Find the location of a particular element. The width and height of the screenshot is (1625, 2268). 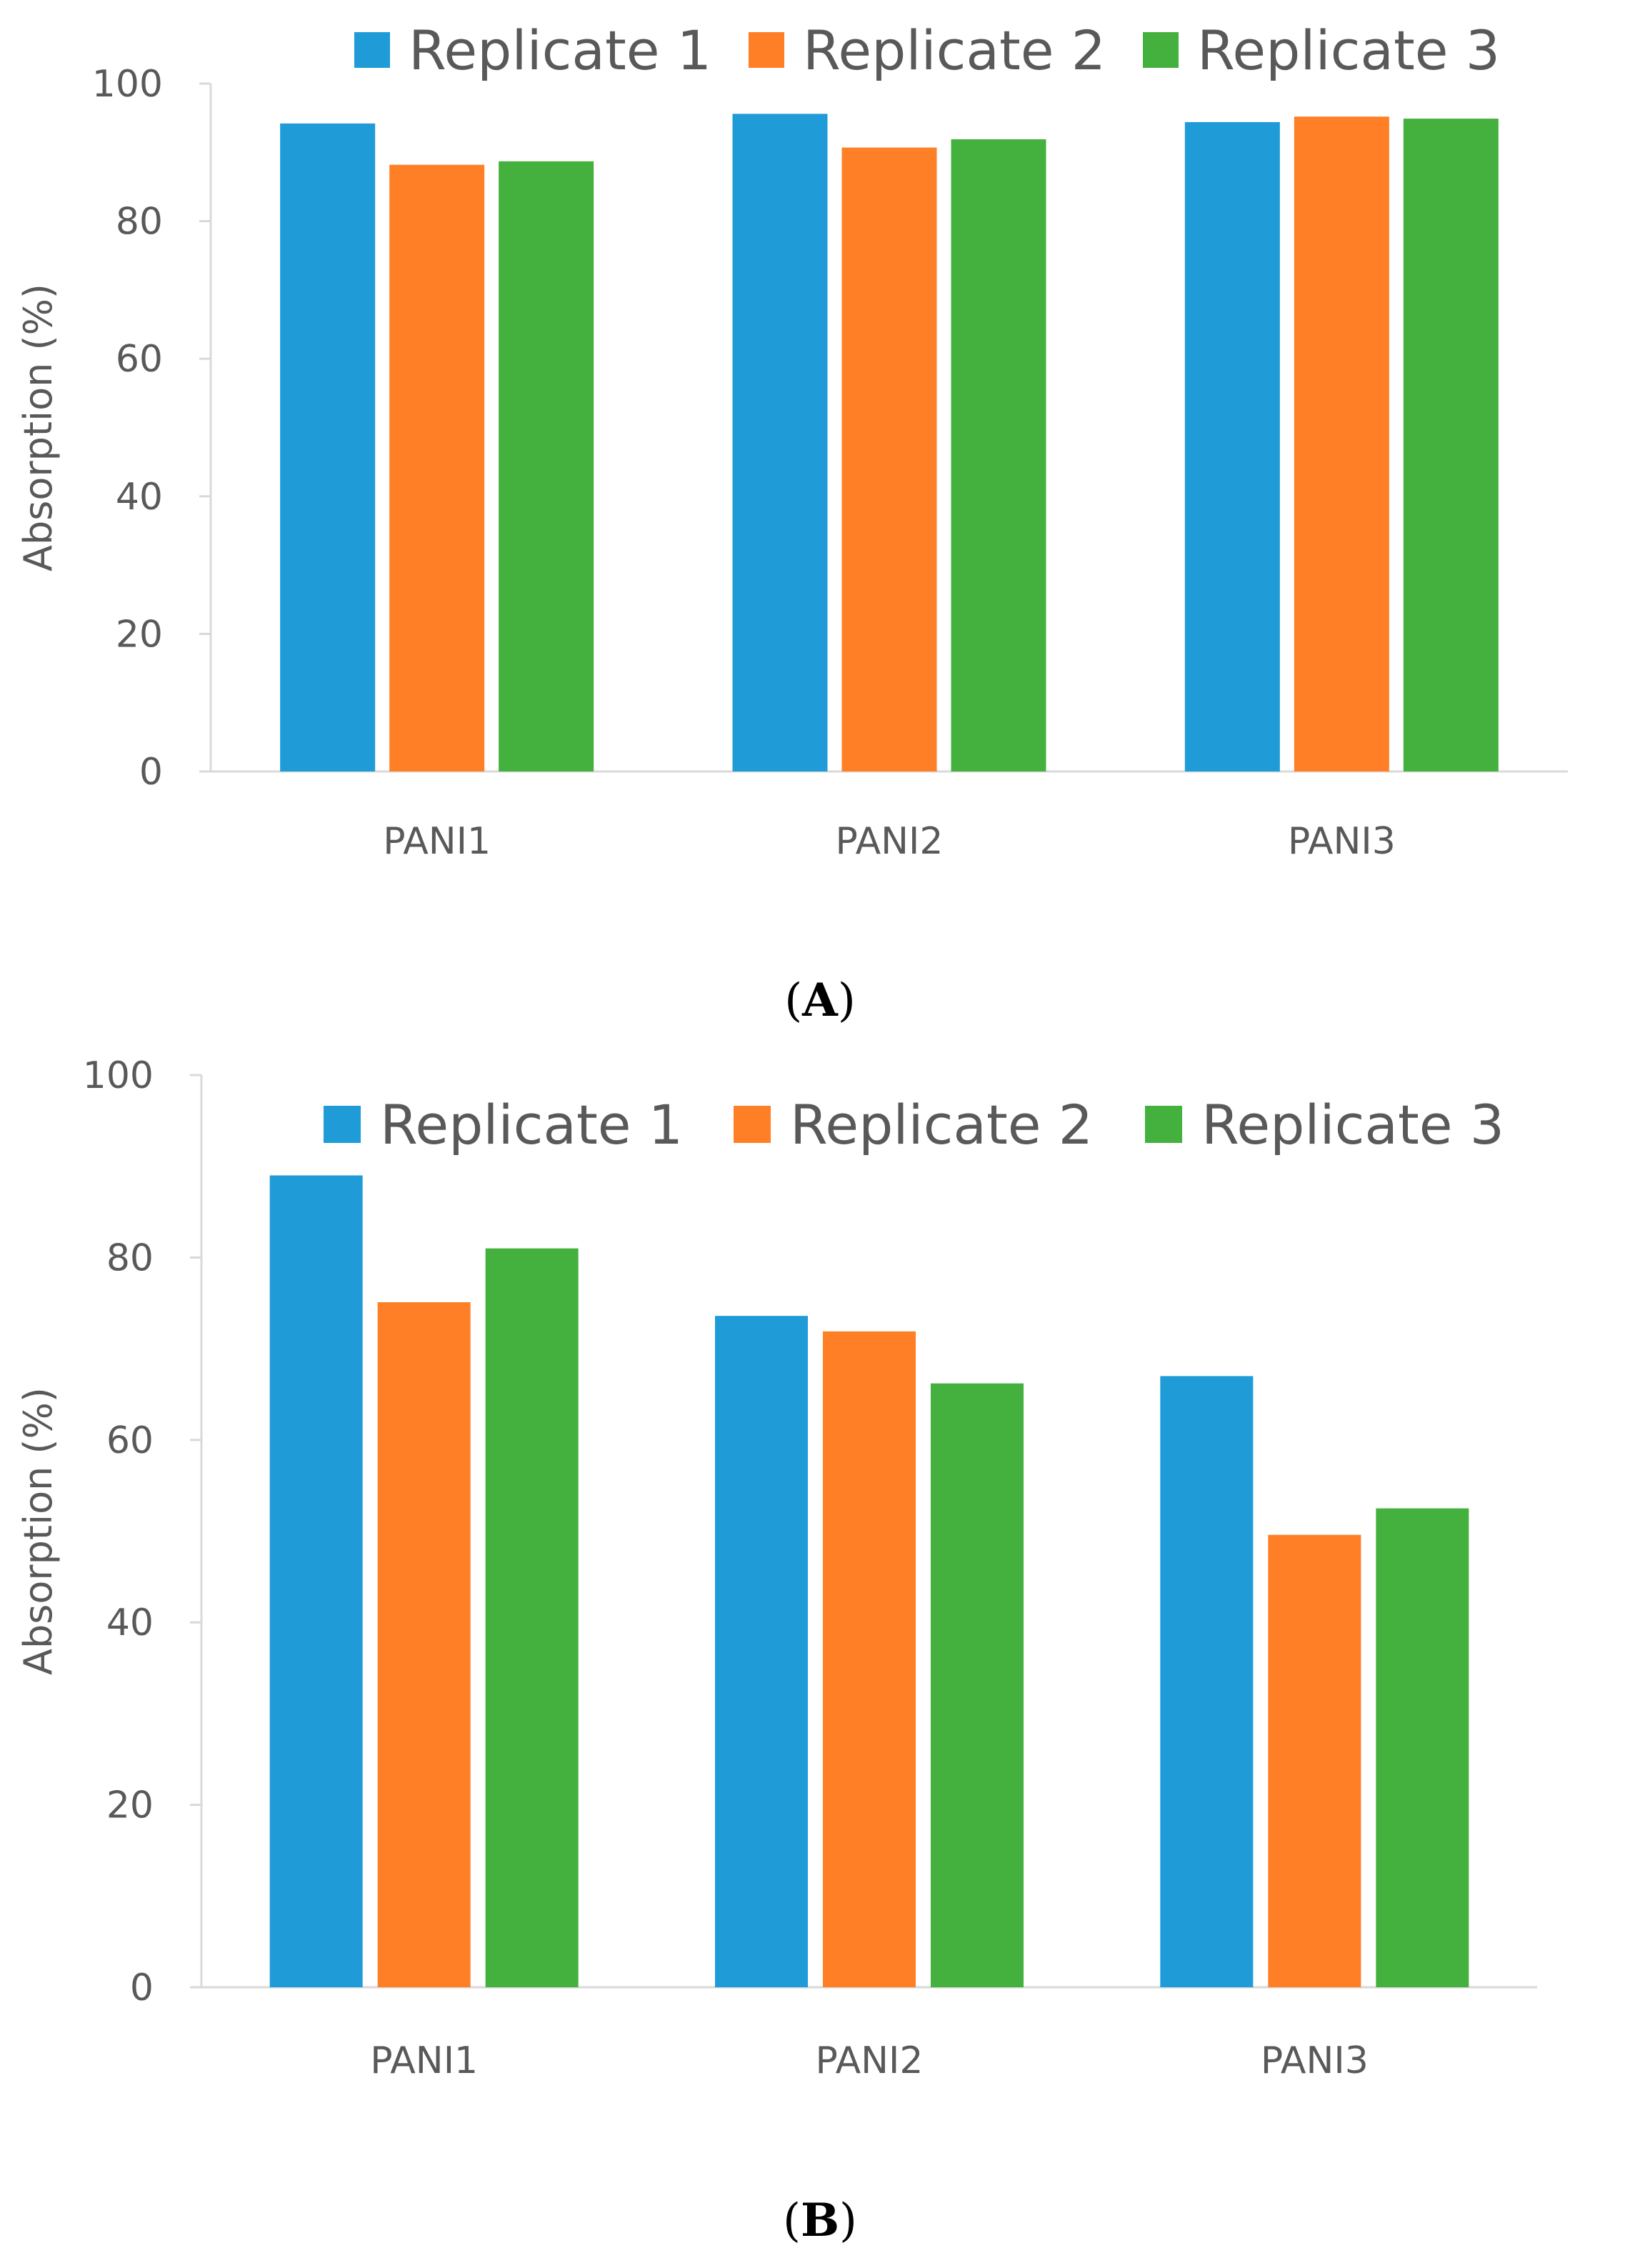

legend-label-b-rep3: Replicate 3 is located at coordinates (1352, 1125).